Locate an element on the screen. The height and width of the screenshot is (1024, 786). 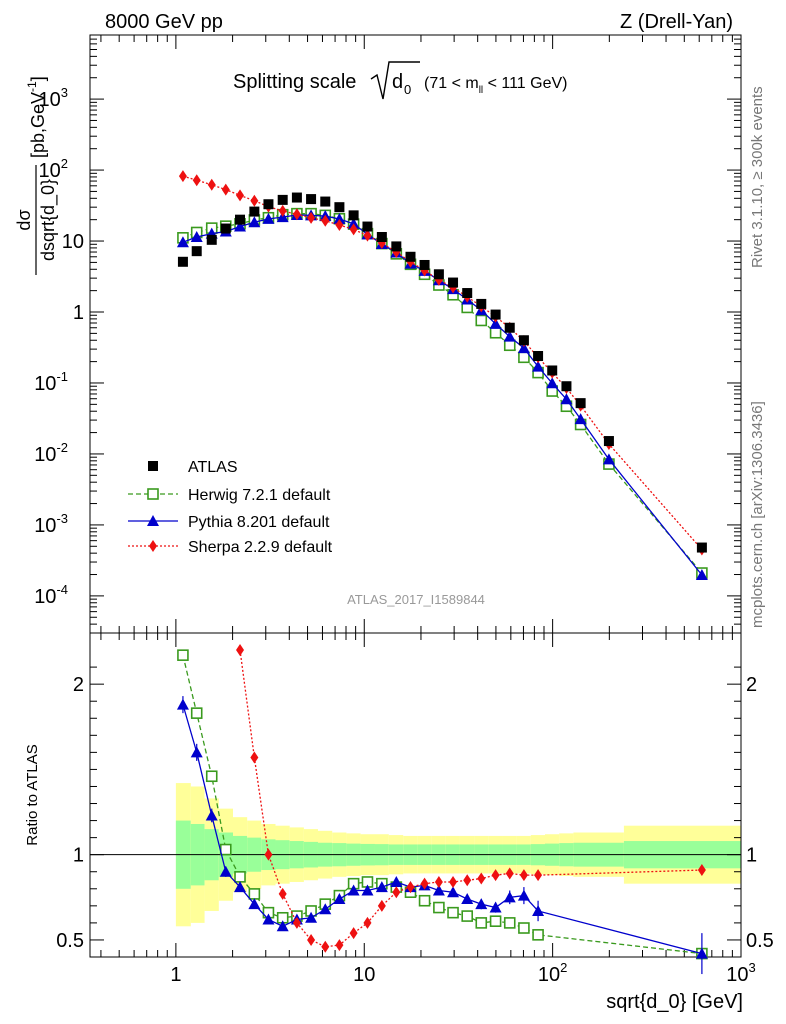
legend-label-herwig: Herwig 7.2.1 default is located at coordinates (259, 495).